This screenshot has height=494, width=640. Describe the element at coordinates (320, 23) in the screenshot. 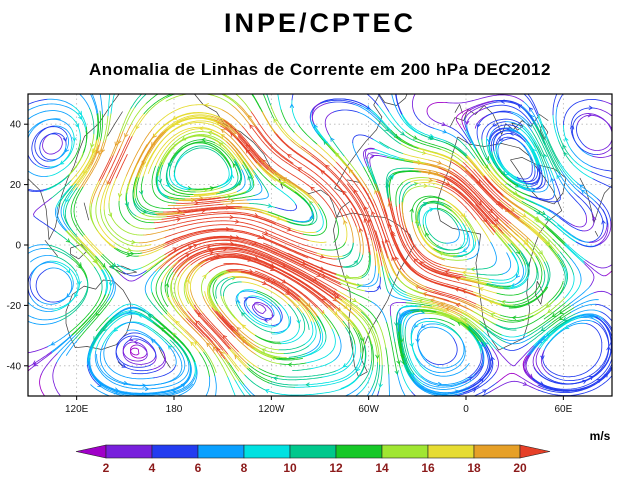

I see `figure-title: INPE/CPTEC` at that location.